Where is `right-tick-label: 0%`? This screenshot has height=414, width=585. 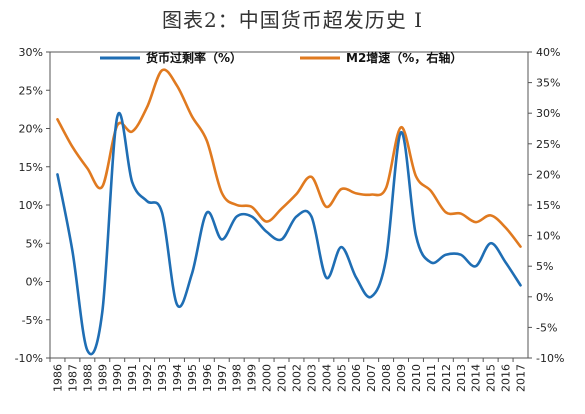
right-tick-label: 0% is located at coordinates (544, 297).